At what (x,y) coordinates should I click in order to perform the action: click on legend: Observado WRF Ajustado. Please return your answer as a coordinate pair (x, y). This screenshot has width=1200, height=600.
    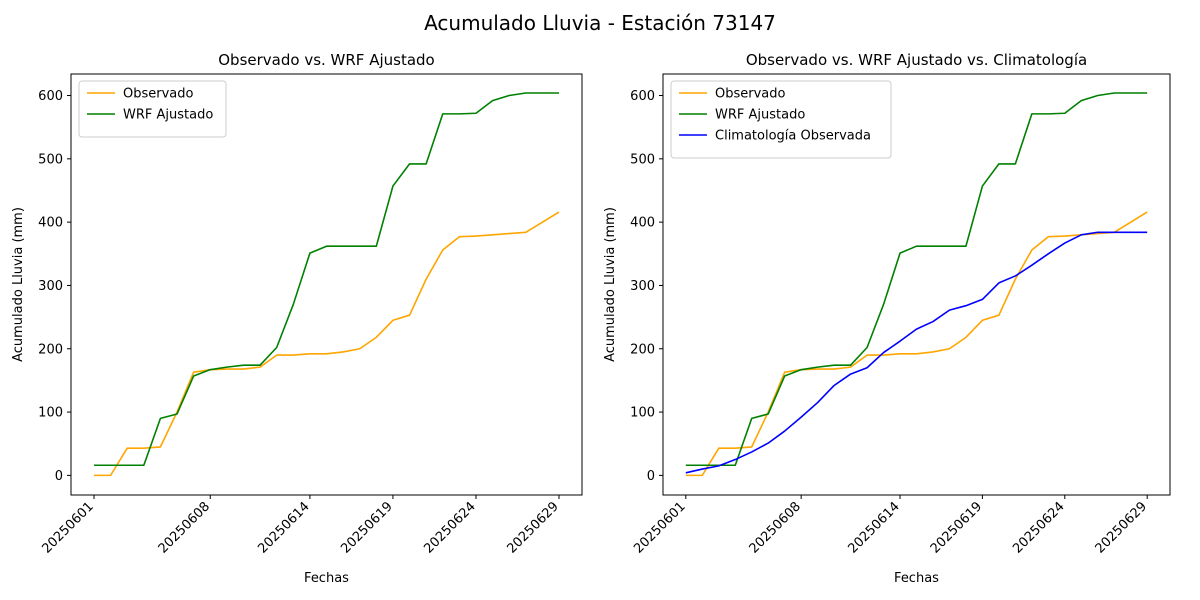
    Looking at the image, I should click on (152, 109).